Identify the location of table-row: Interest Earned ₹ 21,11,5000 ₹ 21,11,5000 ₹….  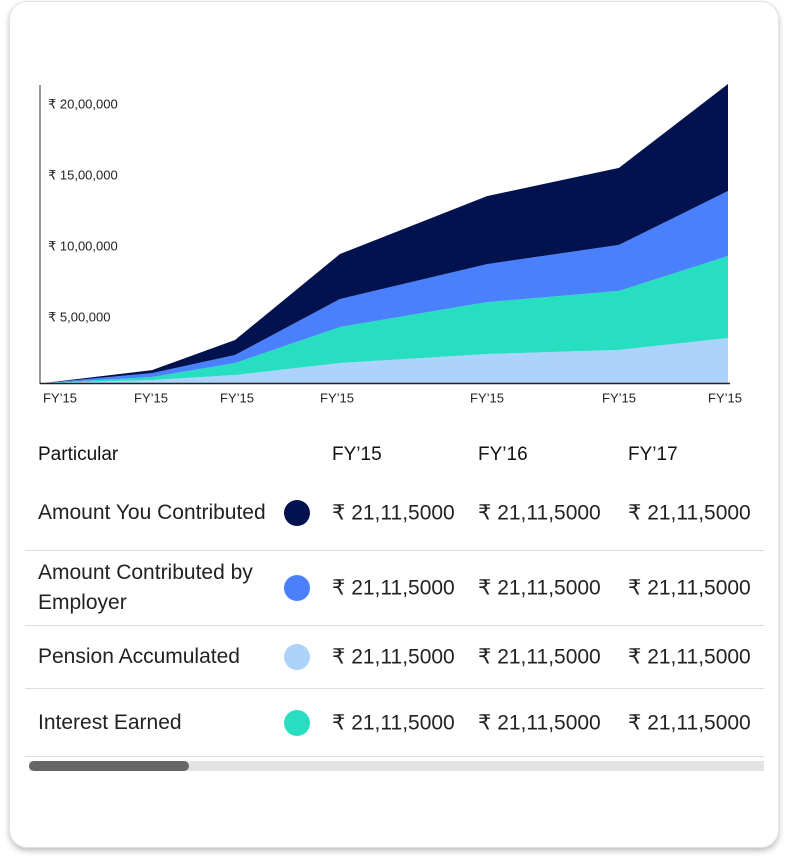
(394, 723).